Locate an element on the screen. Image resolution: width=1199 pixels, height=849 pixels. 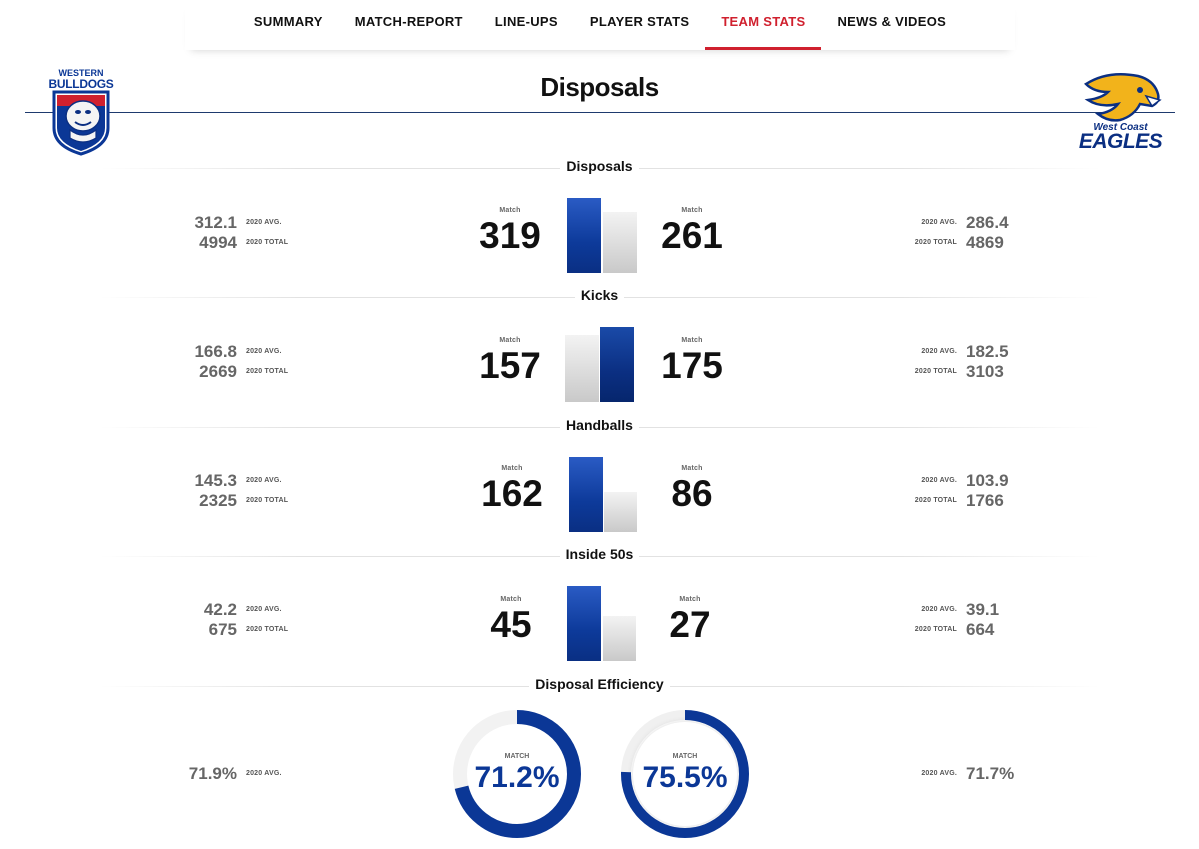
tab-line-ups: LINE-UPS is located at coordinates (526, 21).